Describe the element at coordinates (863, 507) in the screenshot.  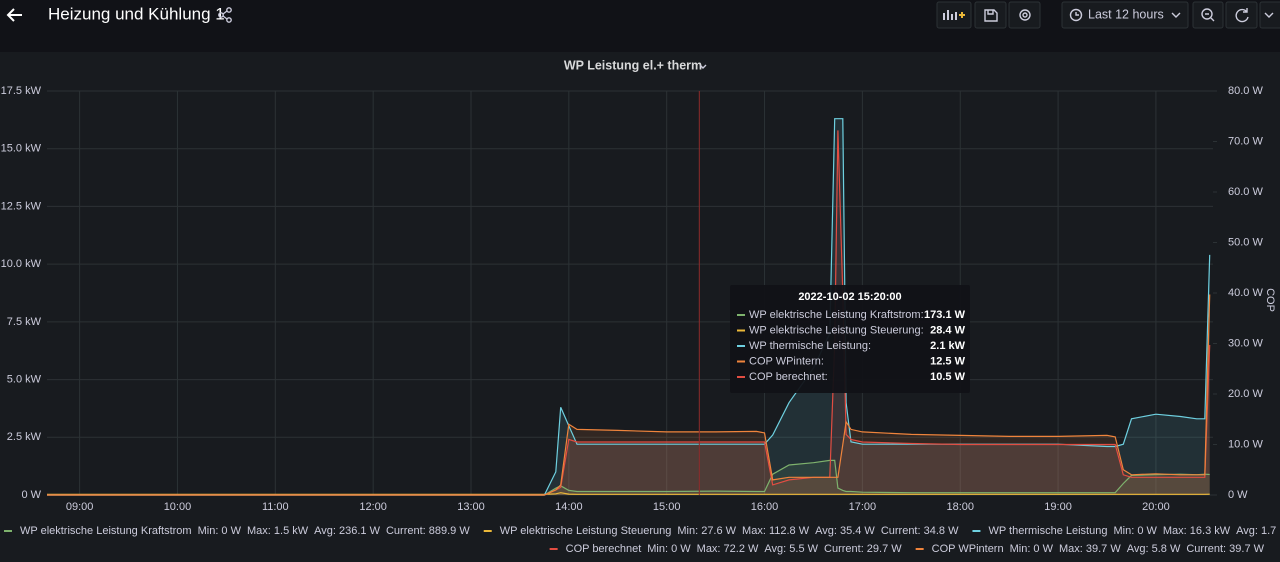
I see `x-tick-label: 17:00` at that location.